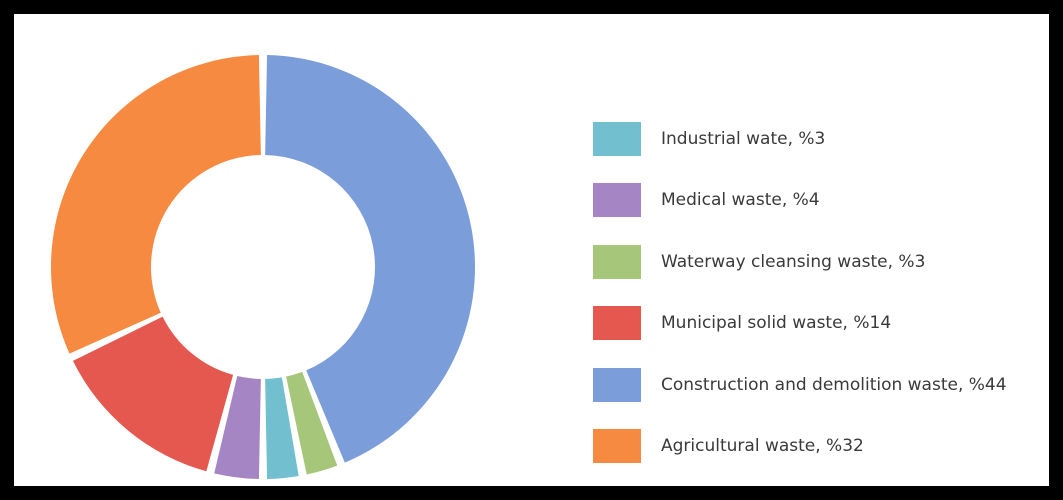 This screenshot has height=500, width=1063. What do you see at coordinates (762, 446) in the screenshot?
I see `legend-label: Agricultural waste, %32` at bounding box center [762, 446].